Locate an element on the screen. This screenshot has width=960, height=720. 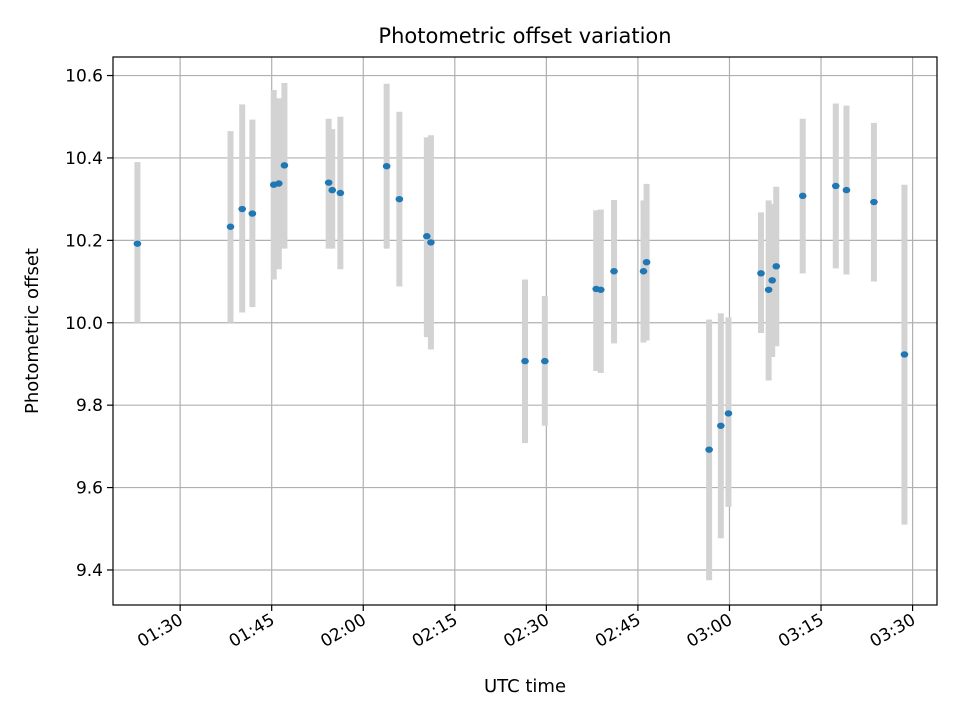
y-tick-label: 10.2 is located at coordinates (84, 241).